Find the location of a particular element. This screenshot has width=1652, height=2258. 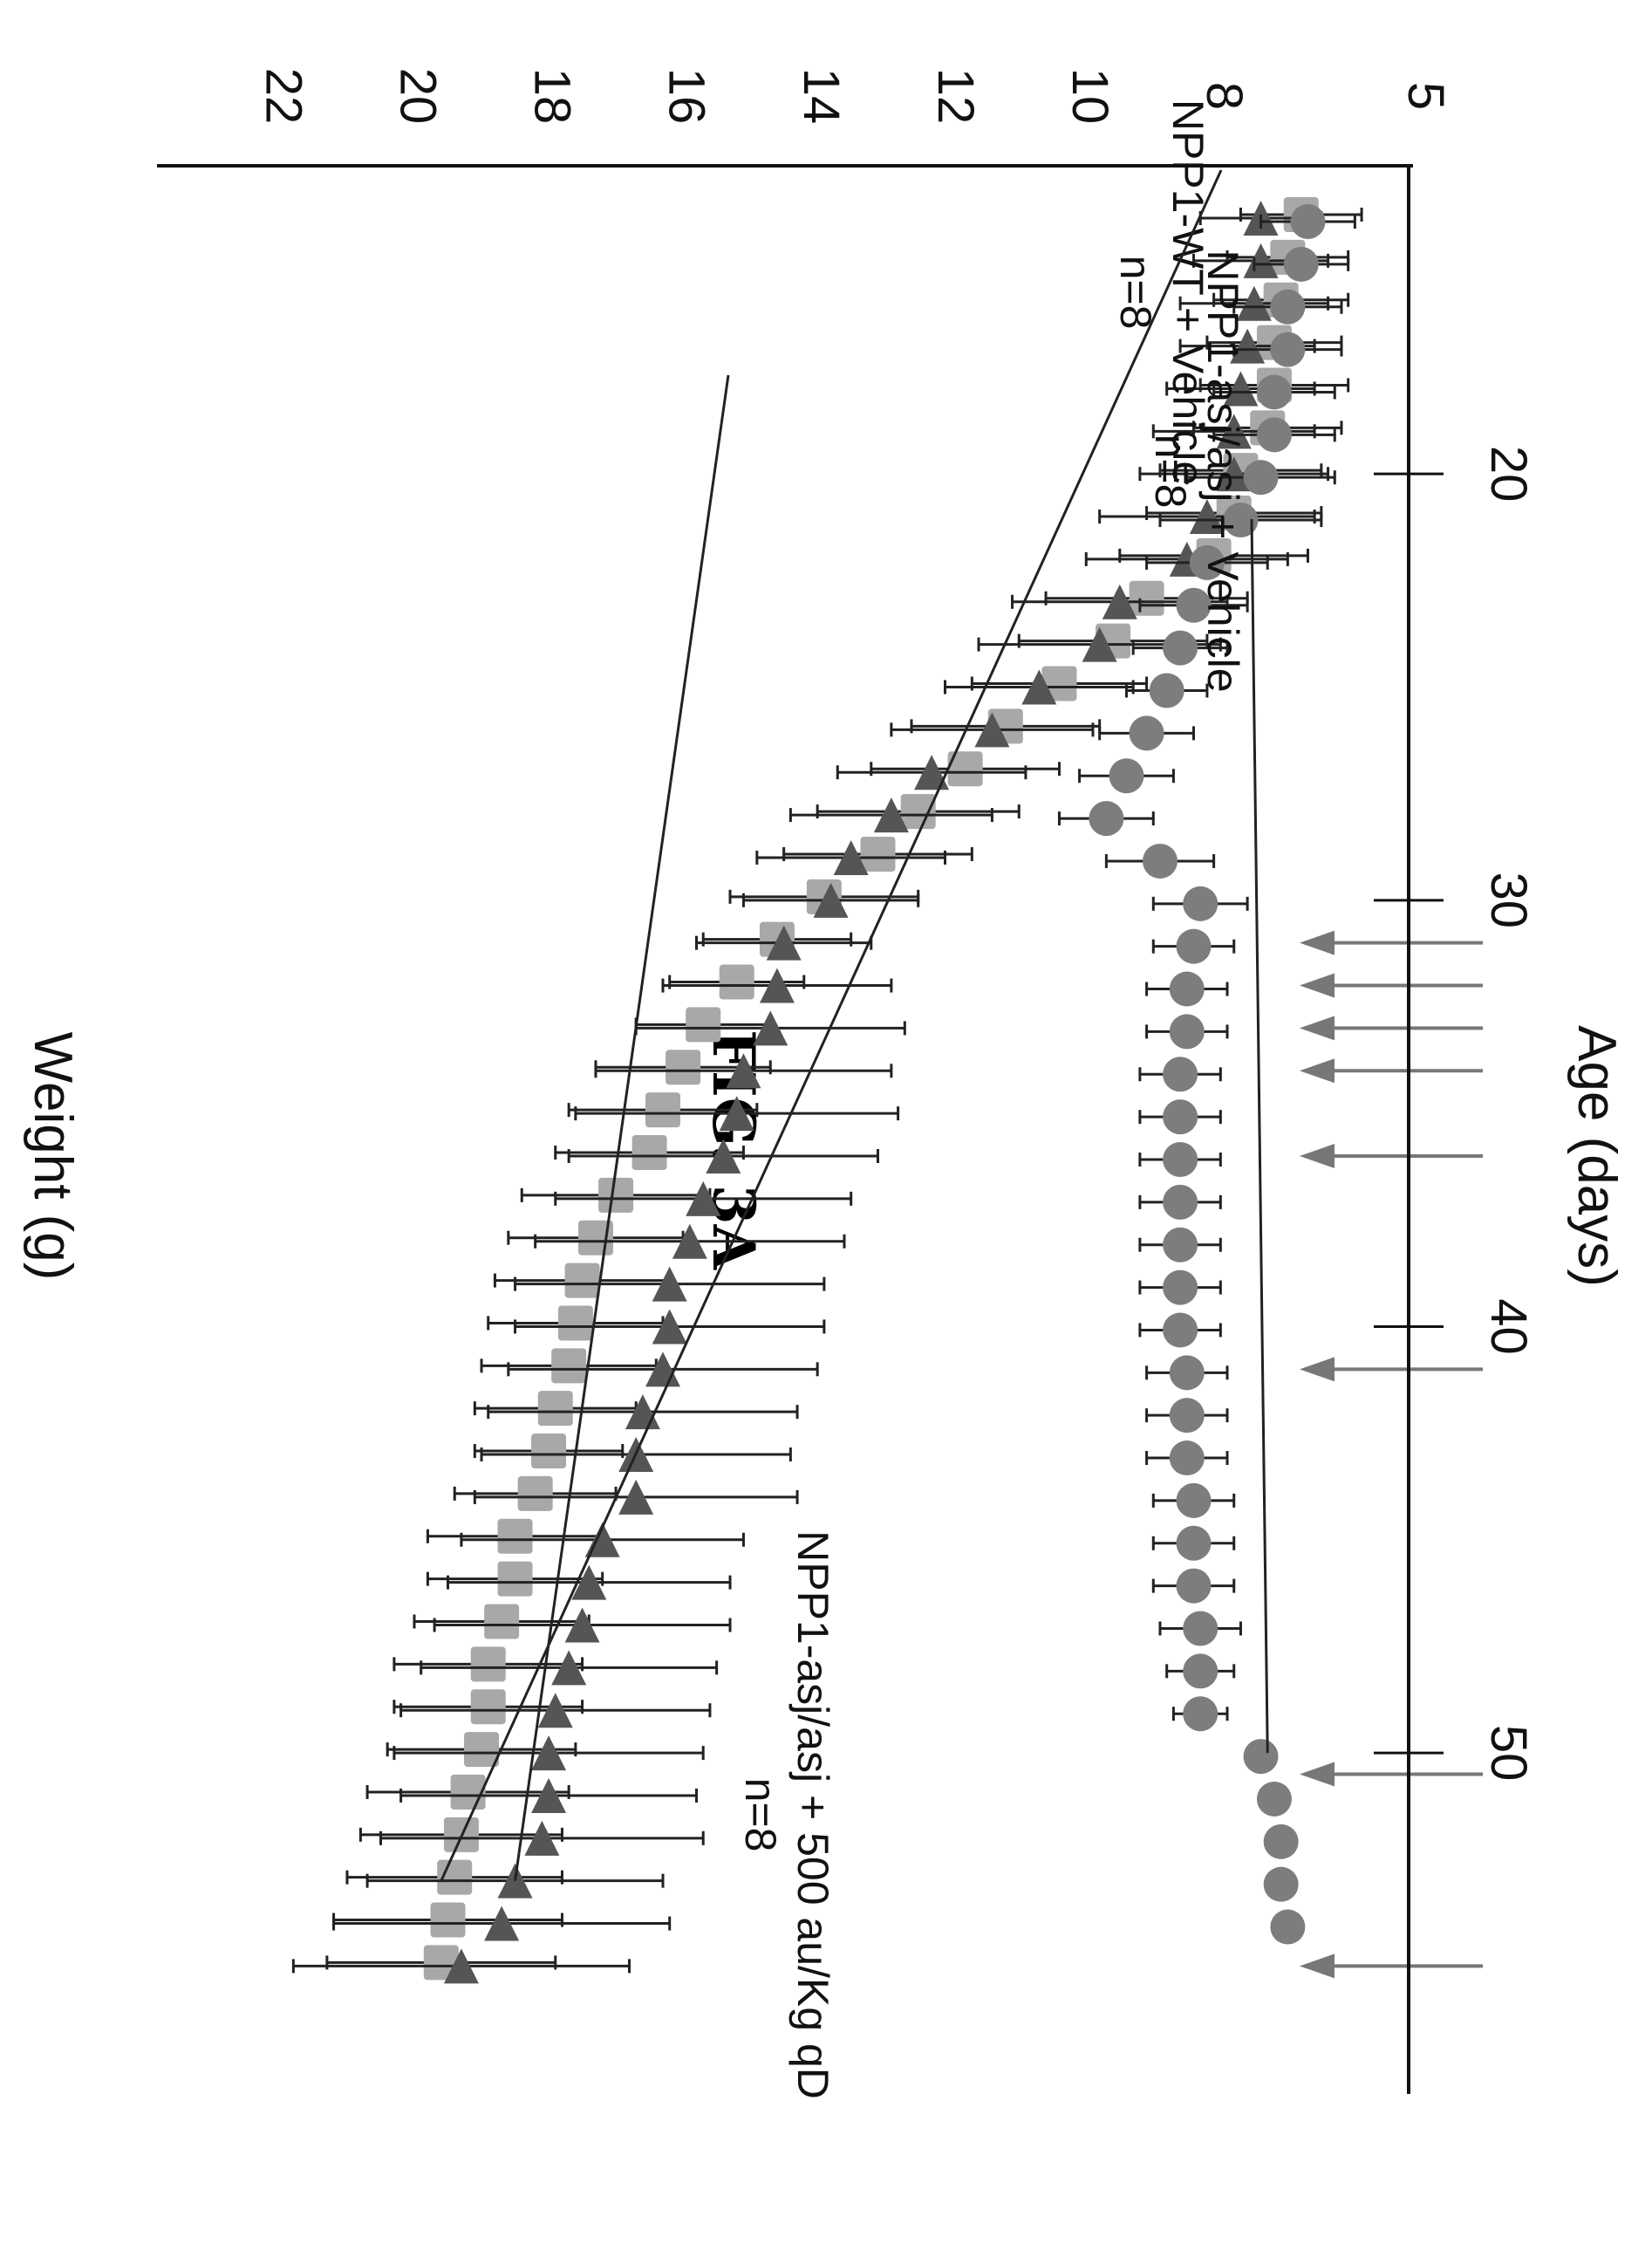

x-tick-label: 50 is located at coordinates (1508, 1753).